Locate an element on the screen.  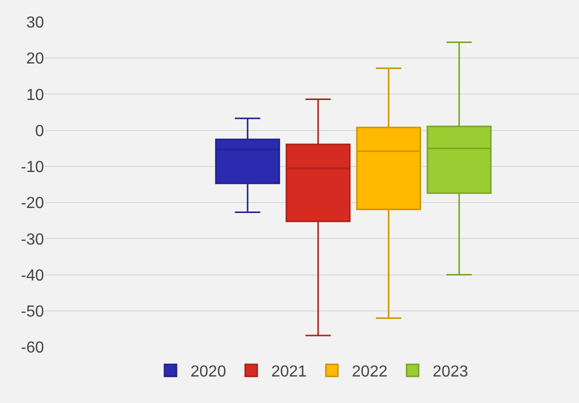
y-tick-label: 10 is located at coordinates (35, 95).